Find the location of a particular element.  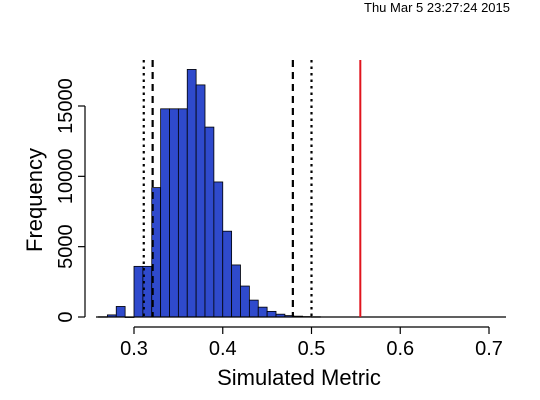

x-tick-label: 0.7 is located at coordinates (489, 349).